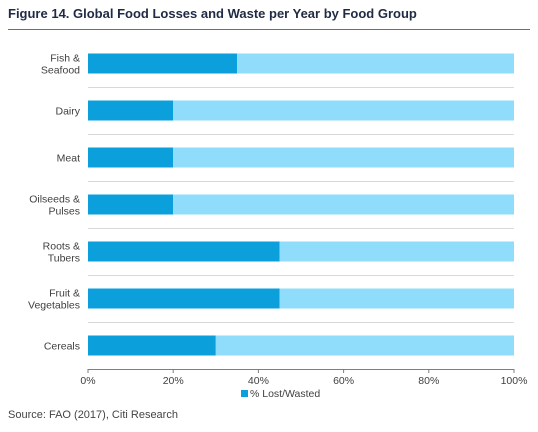  I want to click on category-label-line: Cereals, so click(62, 347).